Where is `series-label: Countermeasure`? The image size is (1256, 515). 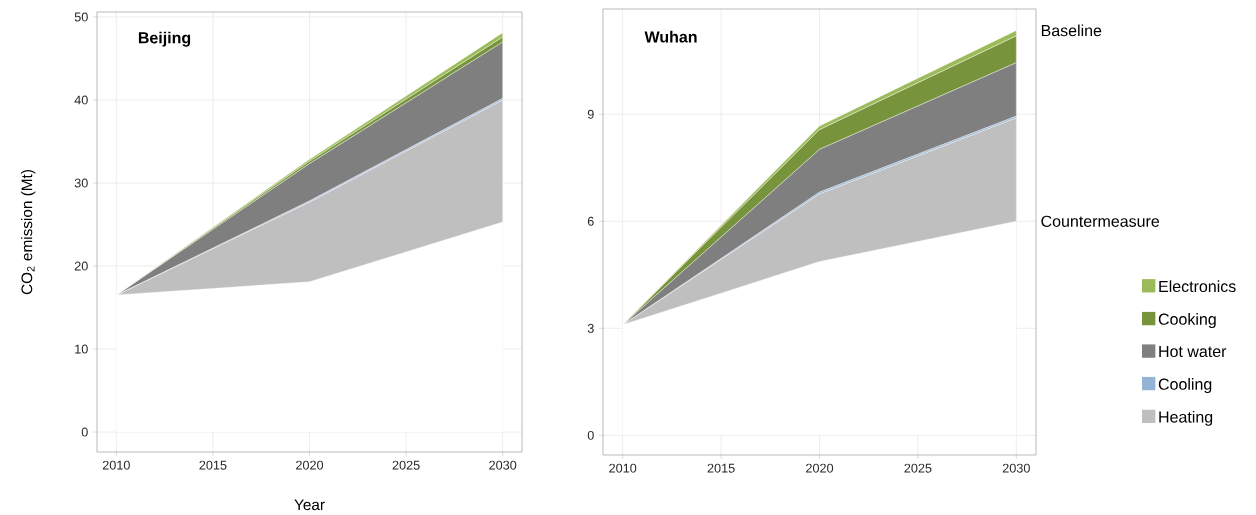
series-label: Countermeasure is located at coordinates (1100, 221).